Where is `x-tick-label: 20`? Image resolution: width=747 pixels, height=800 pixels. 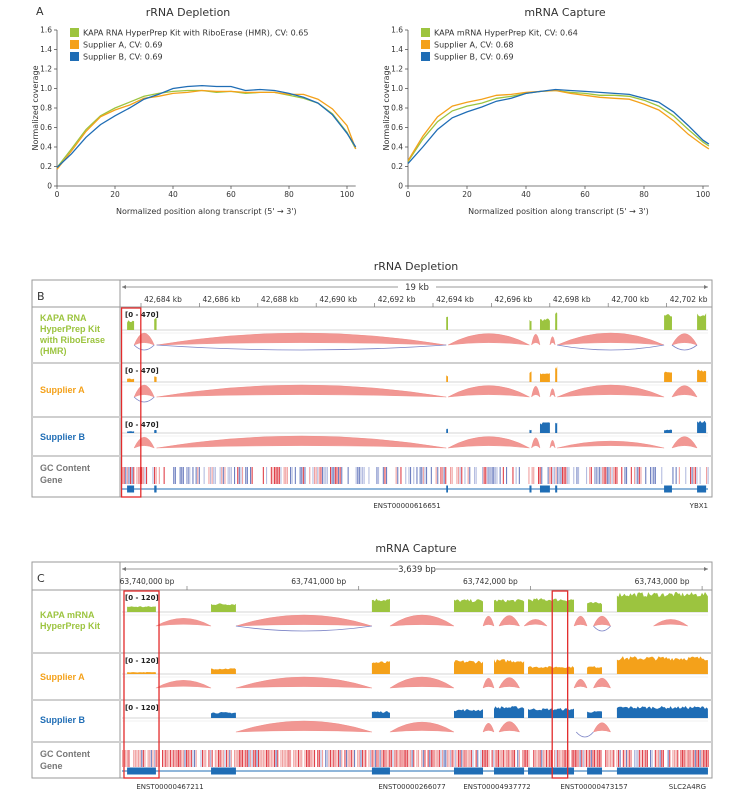
x-tick-label: 20 is located at coordinates (115, 194).